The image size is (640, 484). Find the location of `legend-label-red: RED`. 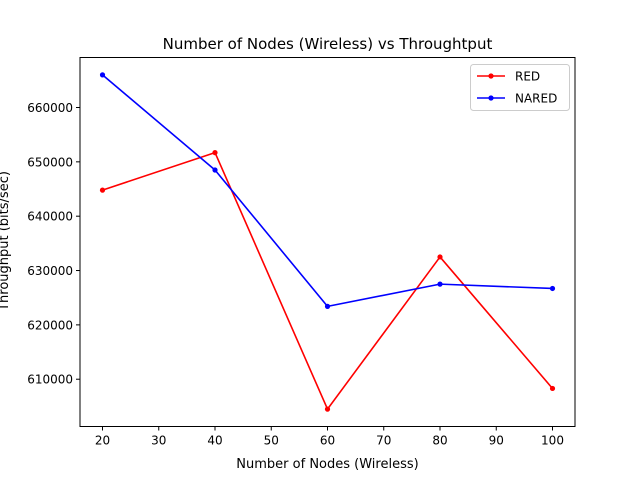

legend-label-red: RED is located at coordinates (527, 77).